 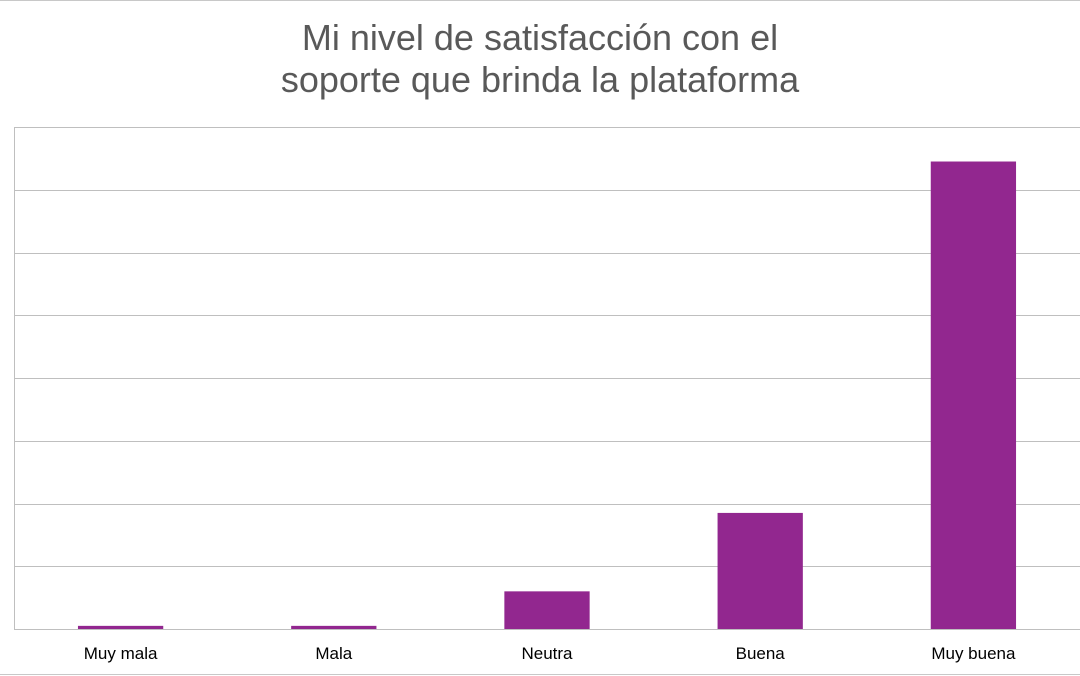 I want to click on bar-mala, so click(x=334, y=627).